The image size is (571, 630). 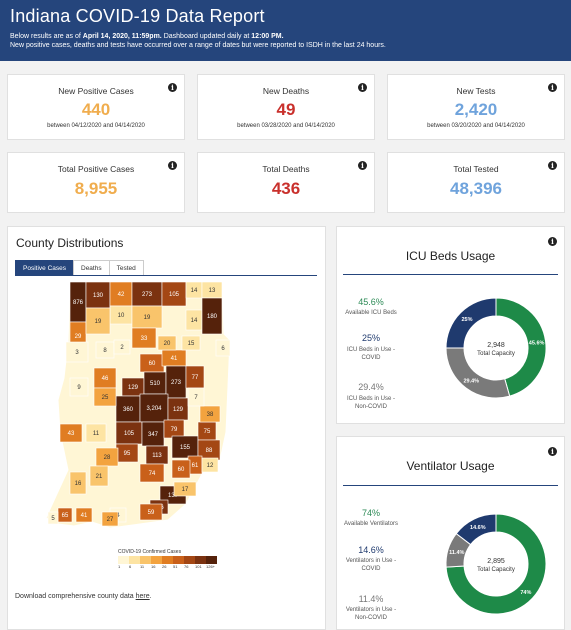 What do you see at coordinates (286, 126) in the screenshot?
I see `stat-range: between 03/28/2020 and 04/14/2020` at bounding box center [286, 126].